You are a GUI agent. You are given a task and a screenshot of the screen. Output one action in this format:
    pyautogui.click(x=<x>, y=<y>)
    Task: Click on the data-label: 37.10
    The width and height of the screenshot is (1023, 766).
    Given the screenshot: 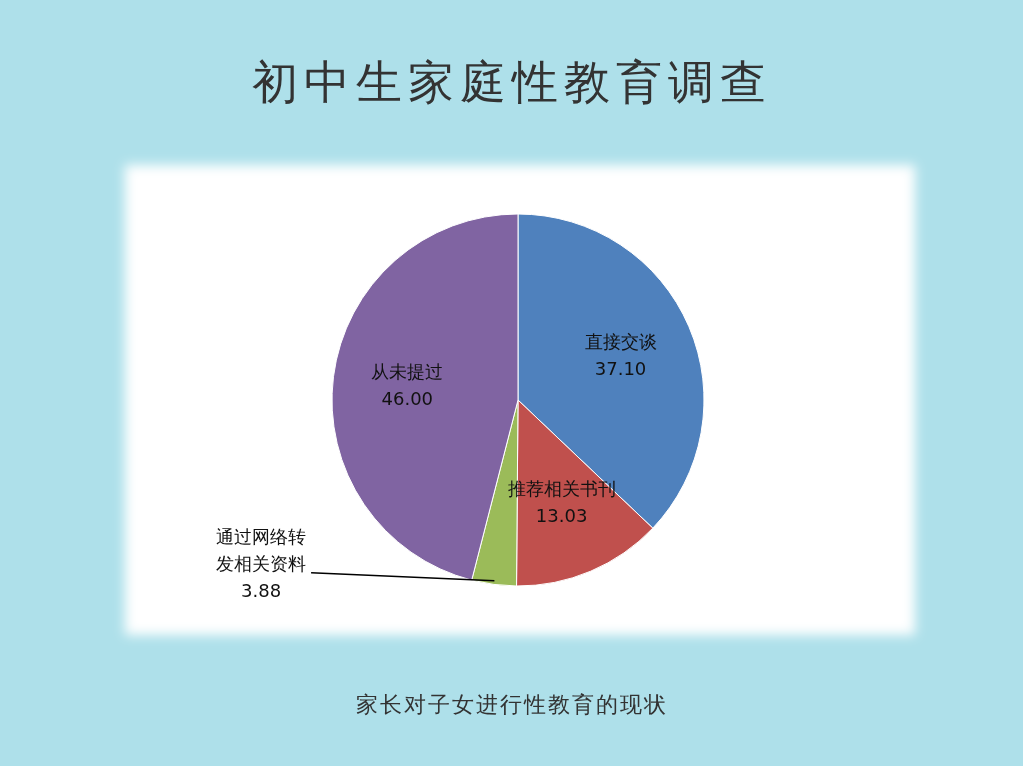 What is the action you would take?
    pyautogui.click(x=620, y=369)
    